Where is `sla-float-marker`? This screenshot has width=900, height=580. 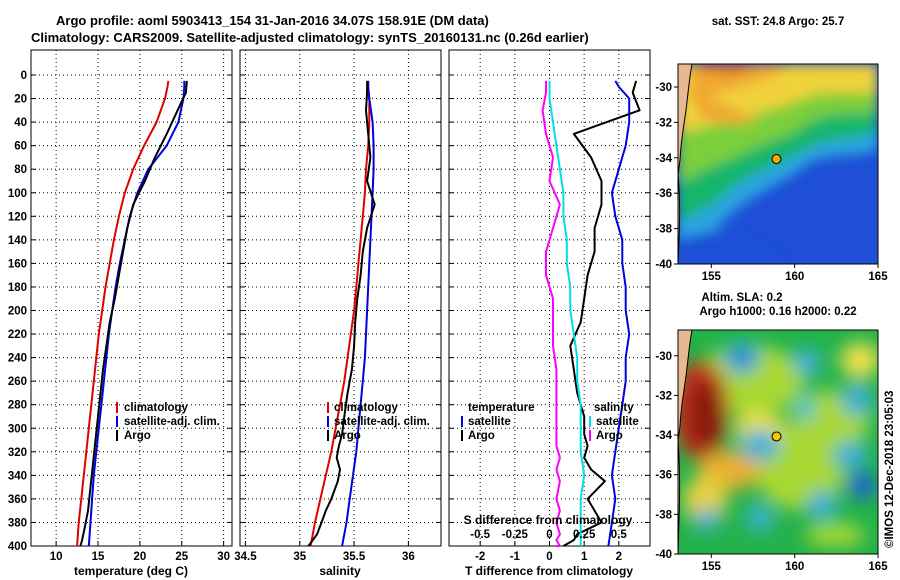 sla-float-marker is located at coordinates (776, 436).